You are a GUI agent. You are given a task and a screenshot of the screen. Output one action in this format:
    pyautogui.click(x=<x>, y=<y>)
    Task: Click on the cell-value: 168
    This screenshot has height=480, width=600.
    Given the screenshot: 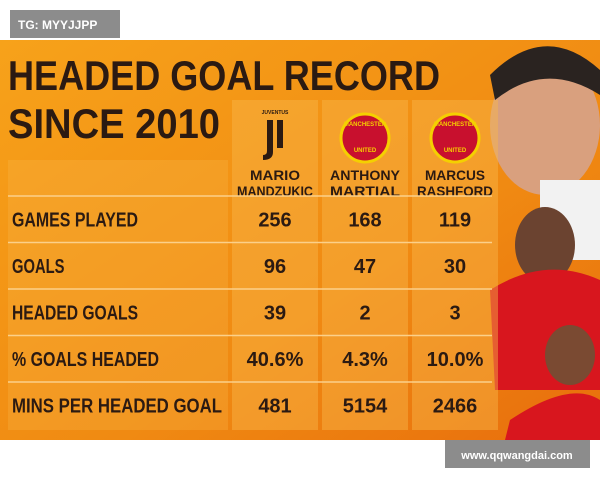 What is the action you would take?
    pyautogui.click(x=364, y=220)
    